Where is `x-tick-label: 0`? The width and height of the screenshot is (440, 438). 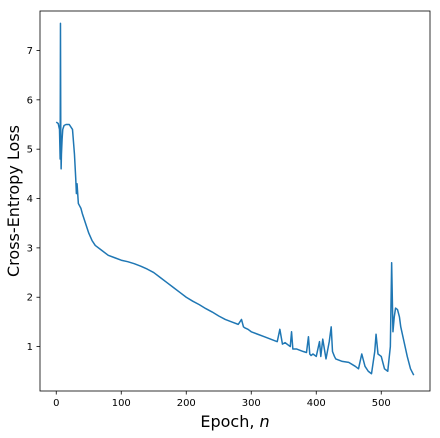 x-tick-label: 0 is located at coordinates (56, 403).